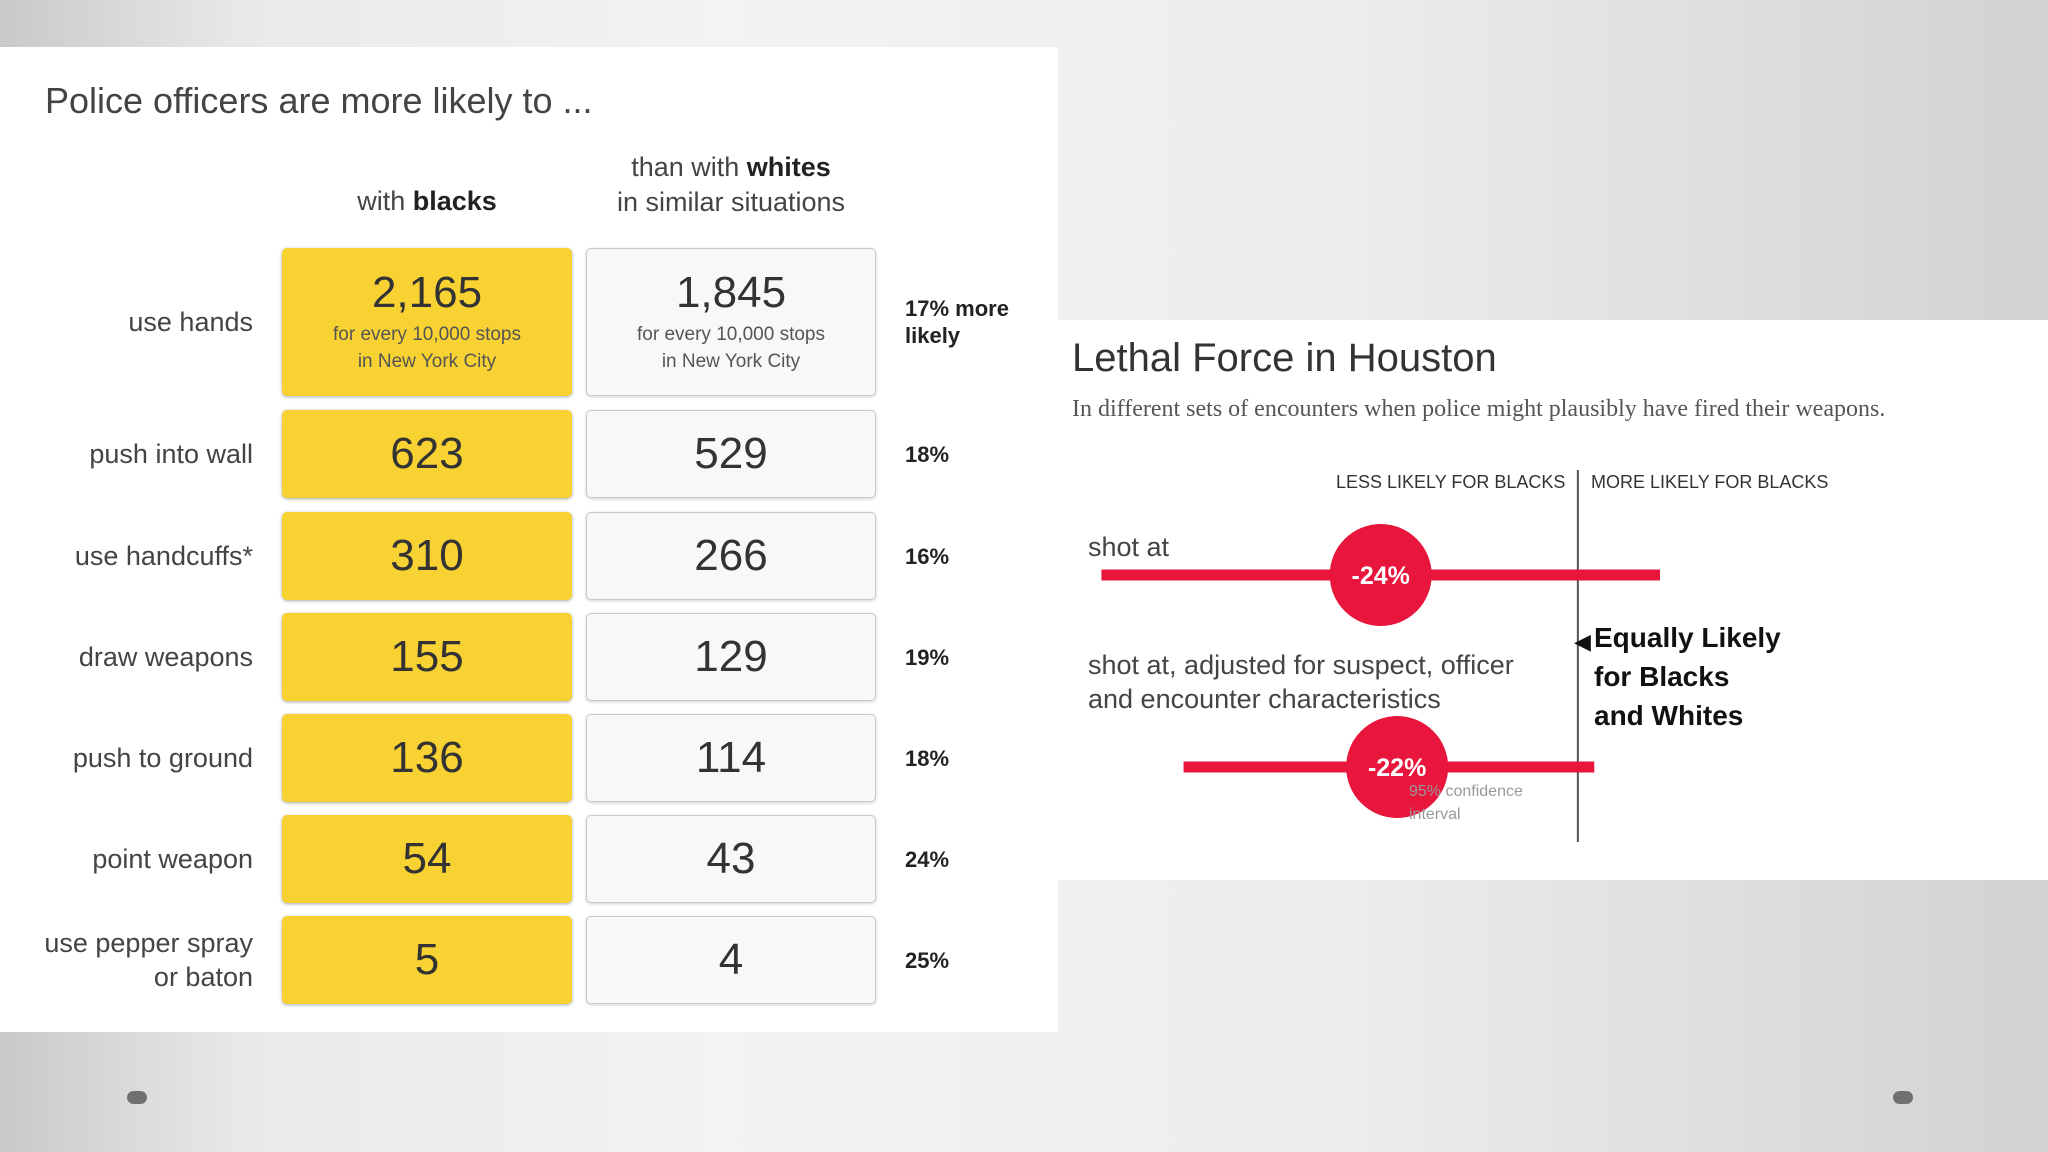 The image size is (2048, 1152). I want to click on pct-line1: 25%, so click(927, 960).